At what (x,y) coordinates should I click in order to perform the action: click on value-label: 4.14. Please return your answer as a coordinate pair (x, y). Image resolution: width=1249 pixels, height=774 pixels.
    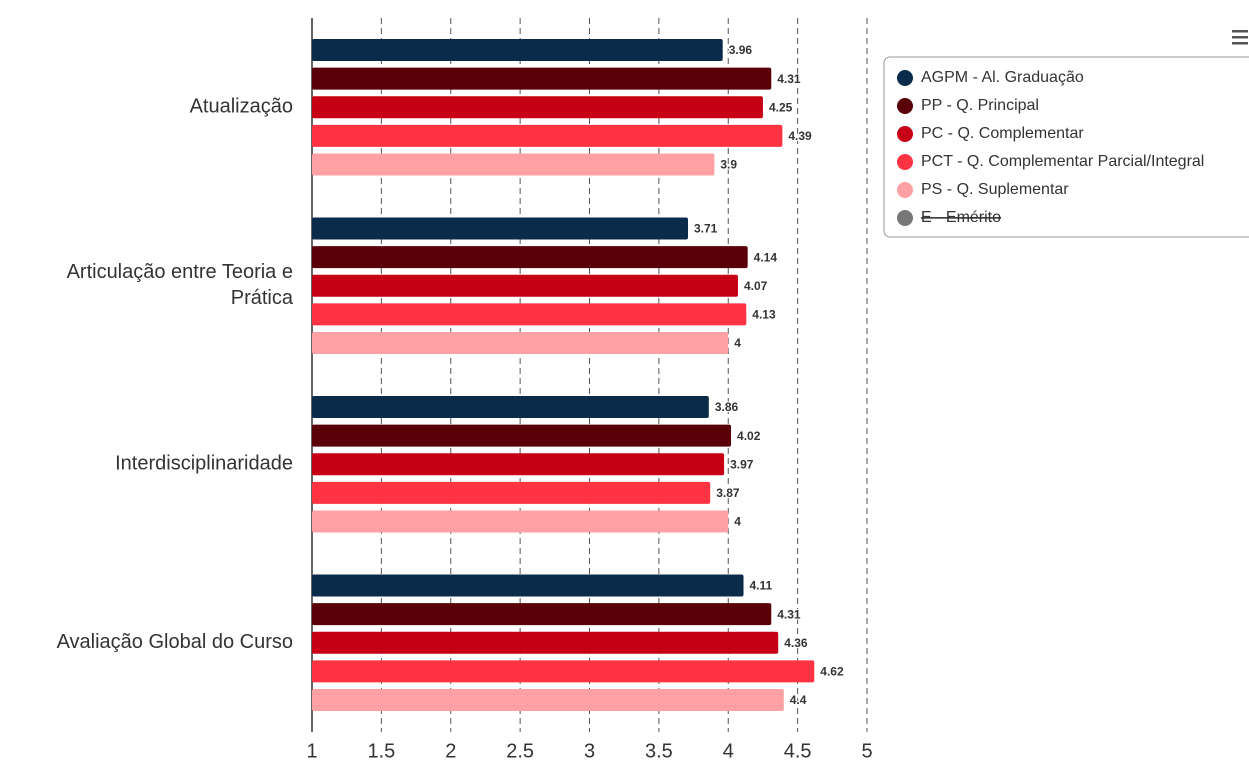
    Looking at the image, I should click on (766, 257).